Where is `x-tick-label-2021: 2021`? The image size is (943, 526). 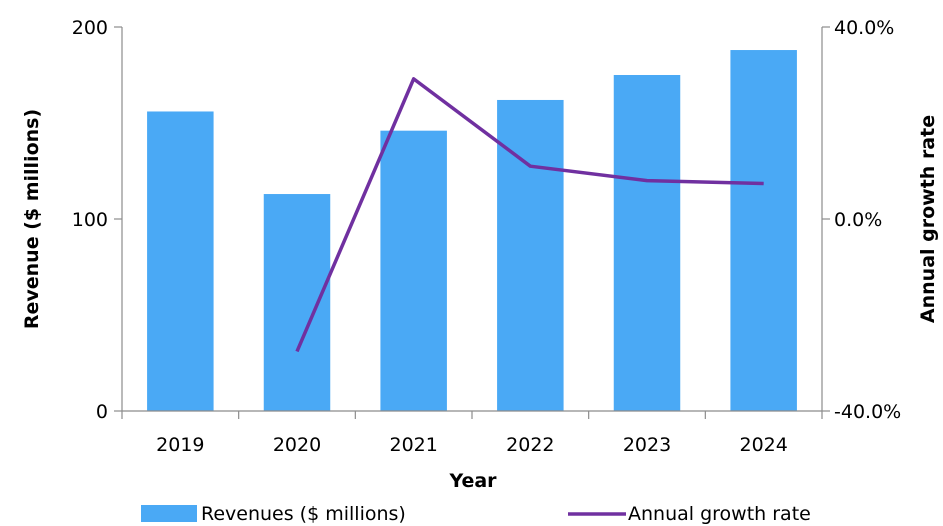
x-tick-label-2021: 2021 is located at coordinates (413, 445).